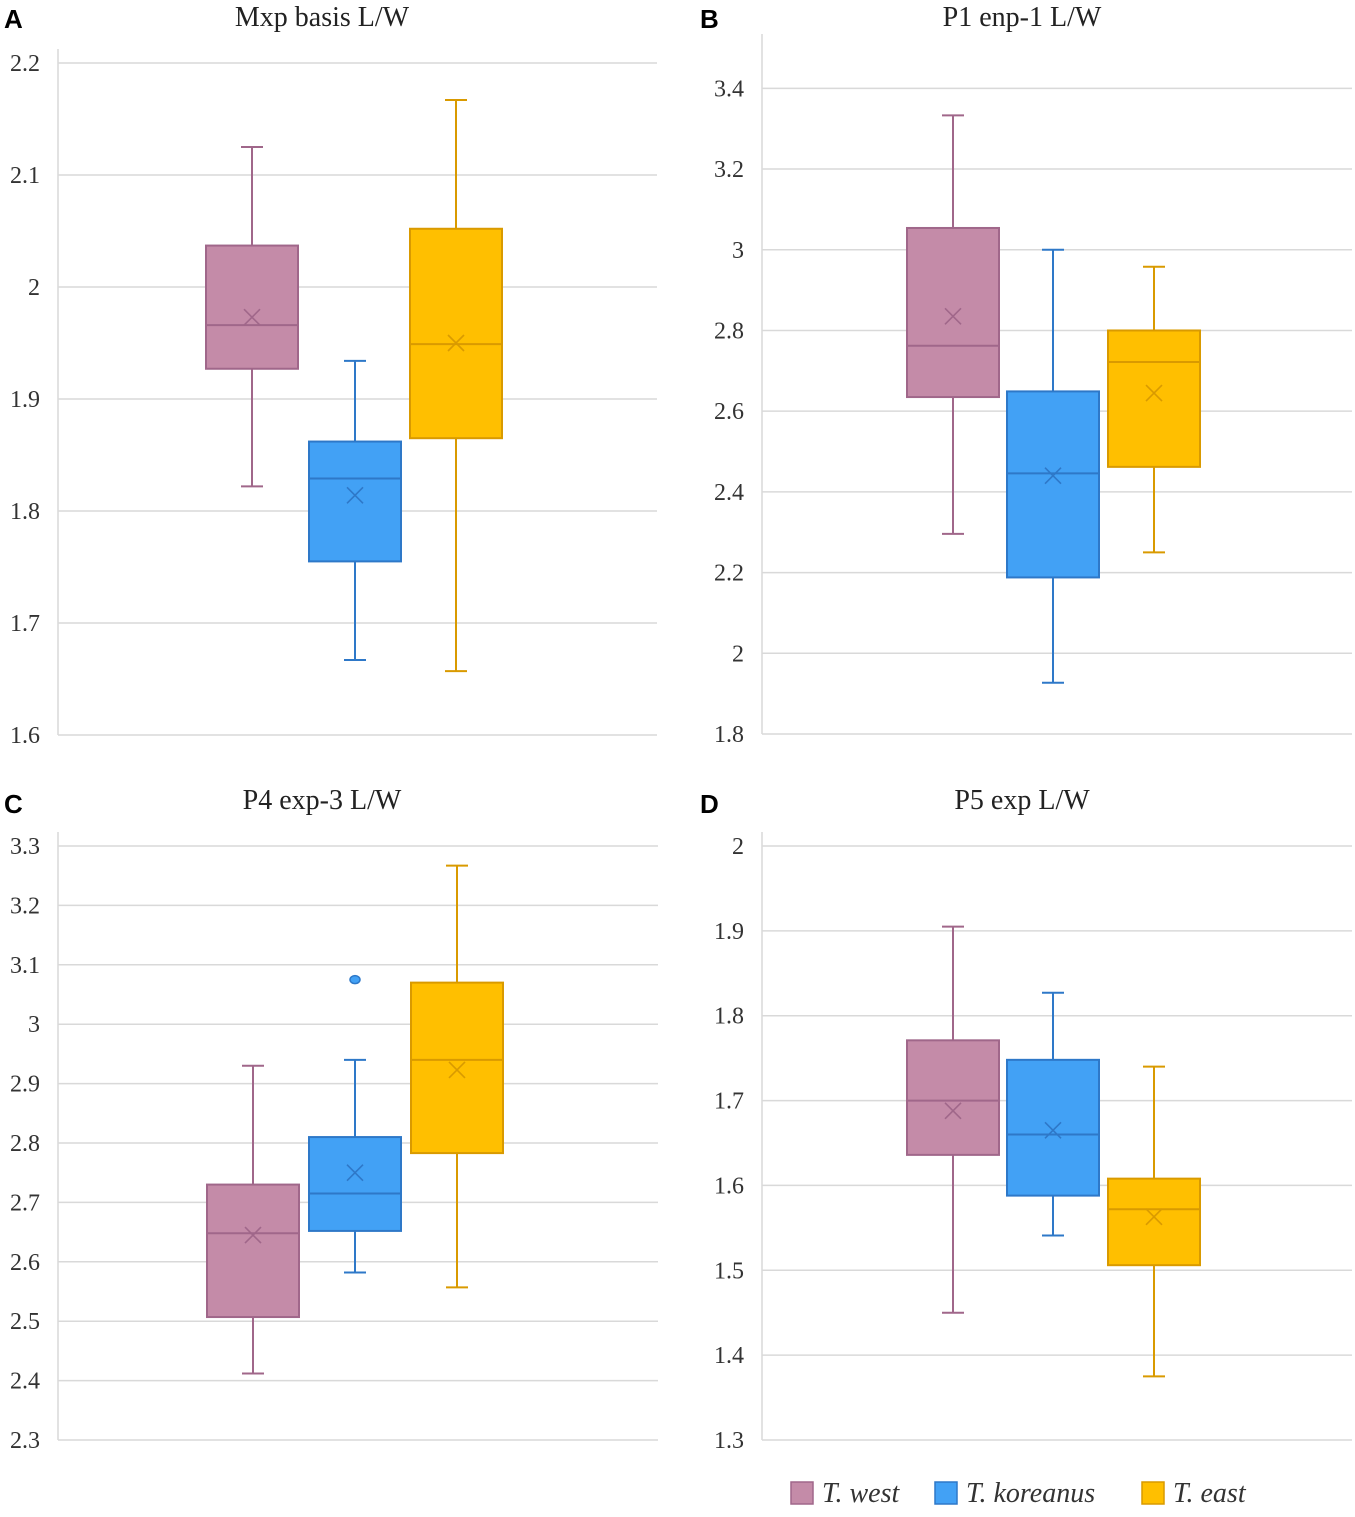 Image resolution: width=1355 pixels, height=1517 pixels. Describe the element at coordinates (13, 804) in the screenshot. I see `panel-letter: C` at that location.